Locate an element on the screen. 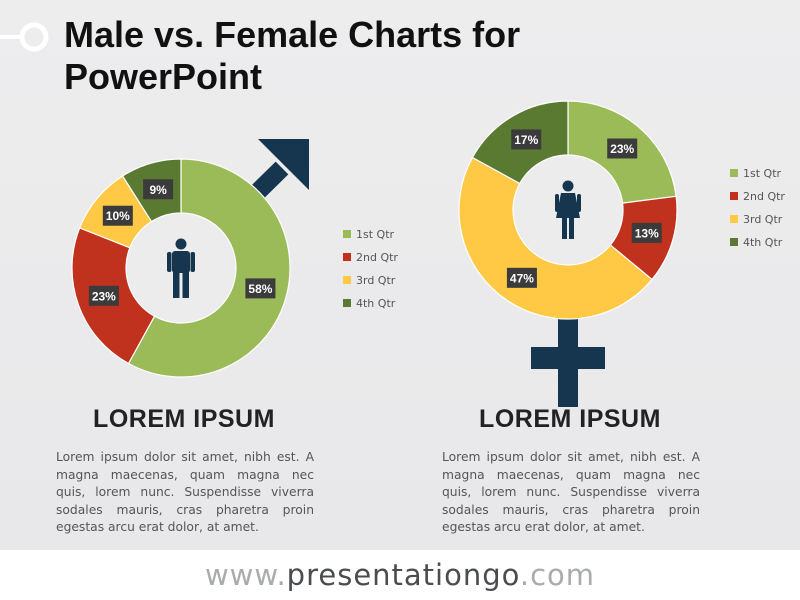 This screenshot has height=600, width=800. male-data-label-3: 10% is located at coordinates (117, 215).